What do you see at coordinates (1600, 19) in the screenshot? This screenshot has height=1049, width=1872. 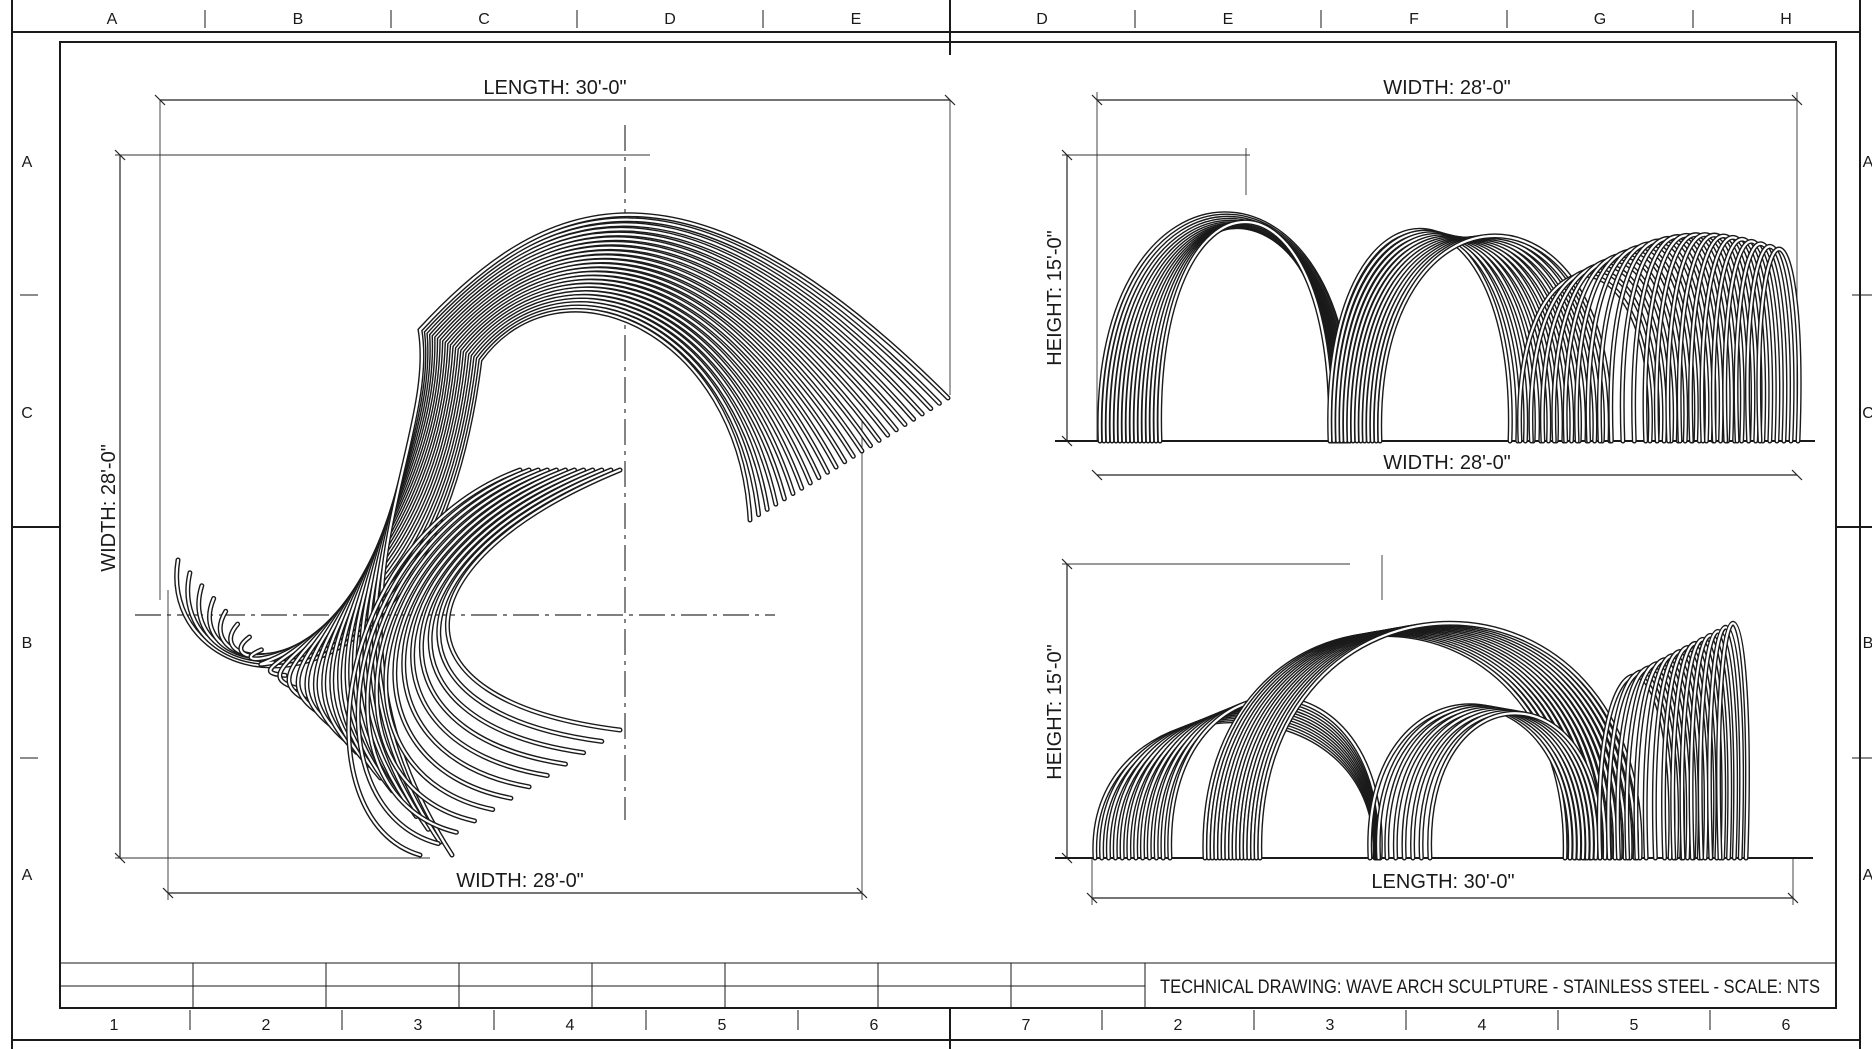 I see `grid-label: G` at bounding box center [1600, 19].